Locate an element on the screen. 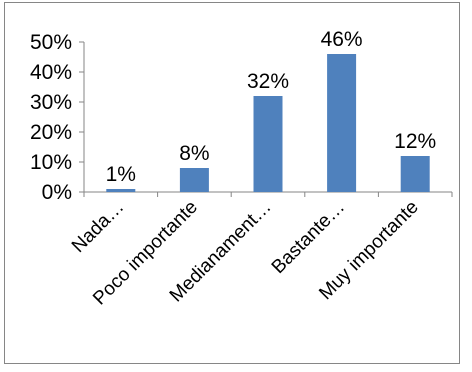 The image size is (472, 372). data-label: 46% is located at coordinates (342, 39).